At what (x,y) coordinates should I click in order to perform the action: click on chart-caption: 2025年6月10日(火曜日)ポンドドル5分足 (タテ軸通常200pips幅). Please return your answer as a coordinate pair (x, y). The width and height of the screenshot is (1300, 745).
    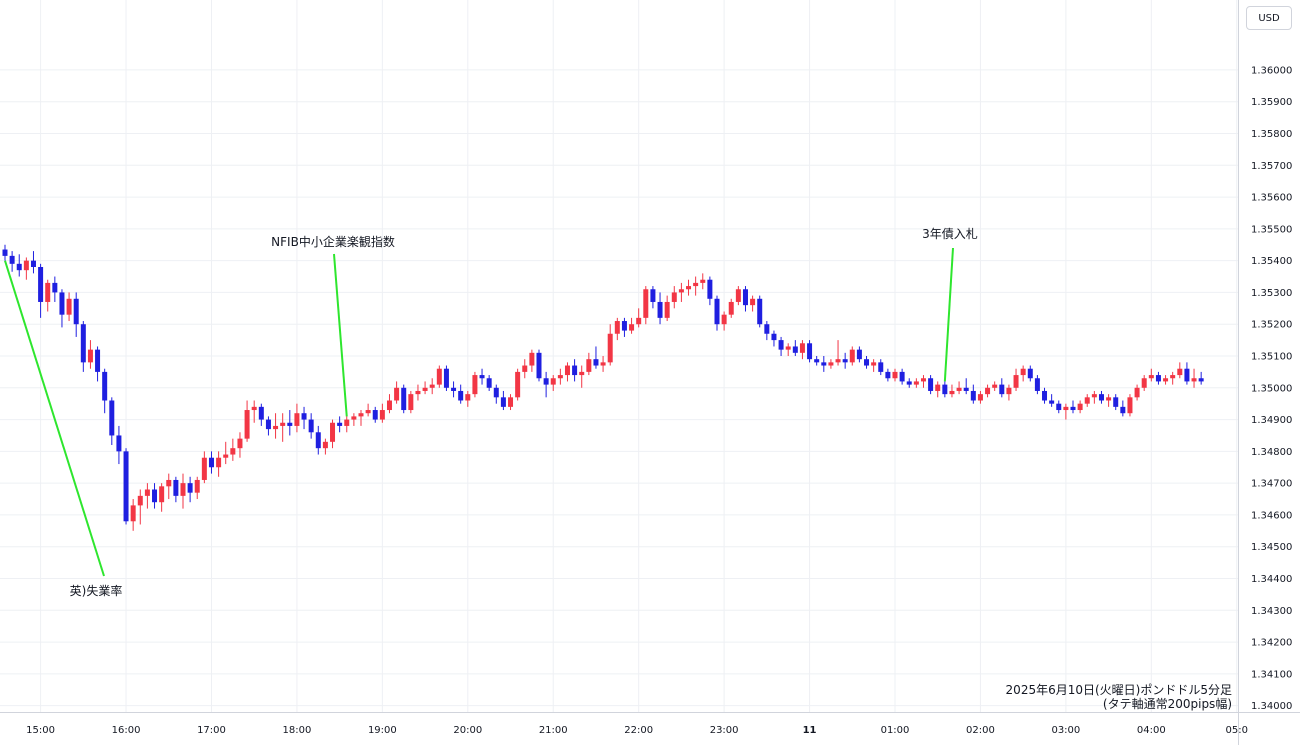
    Looking at the image, I should click on (1119, 697).